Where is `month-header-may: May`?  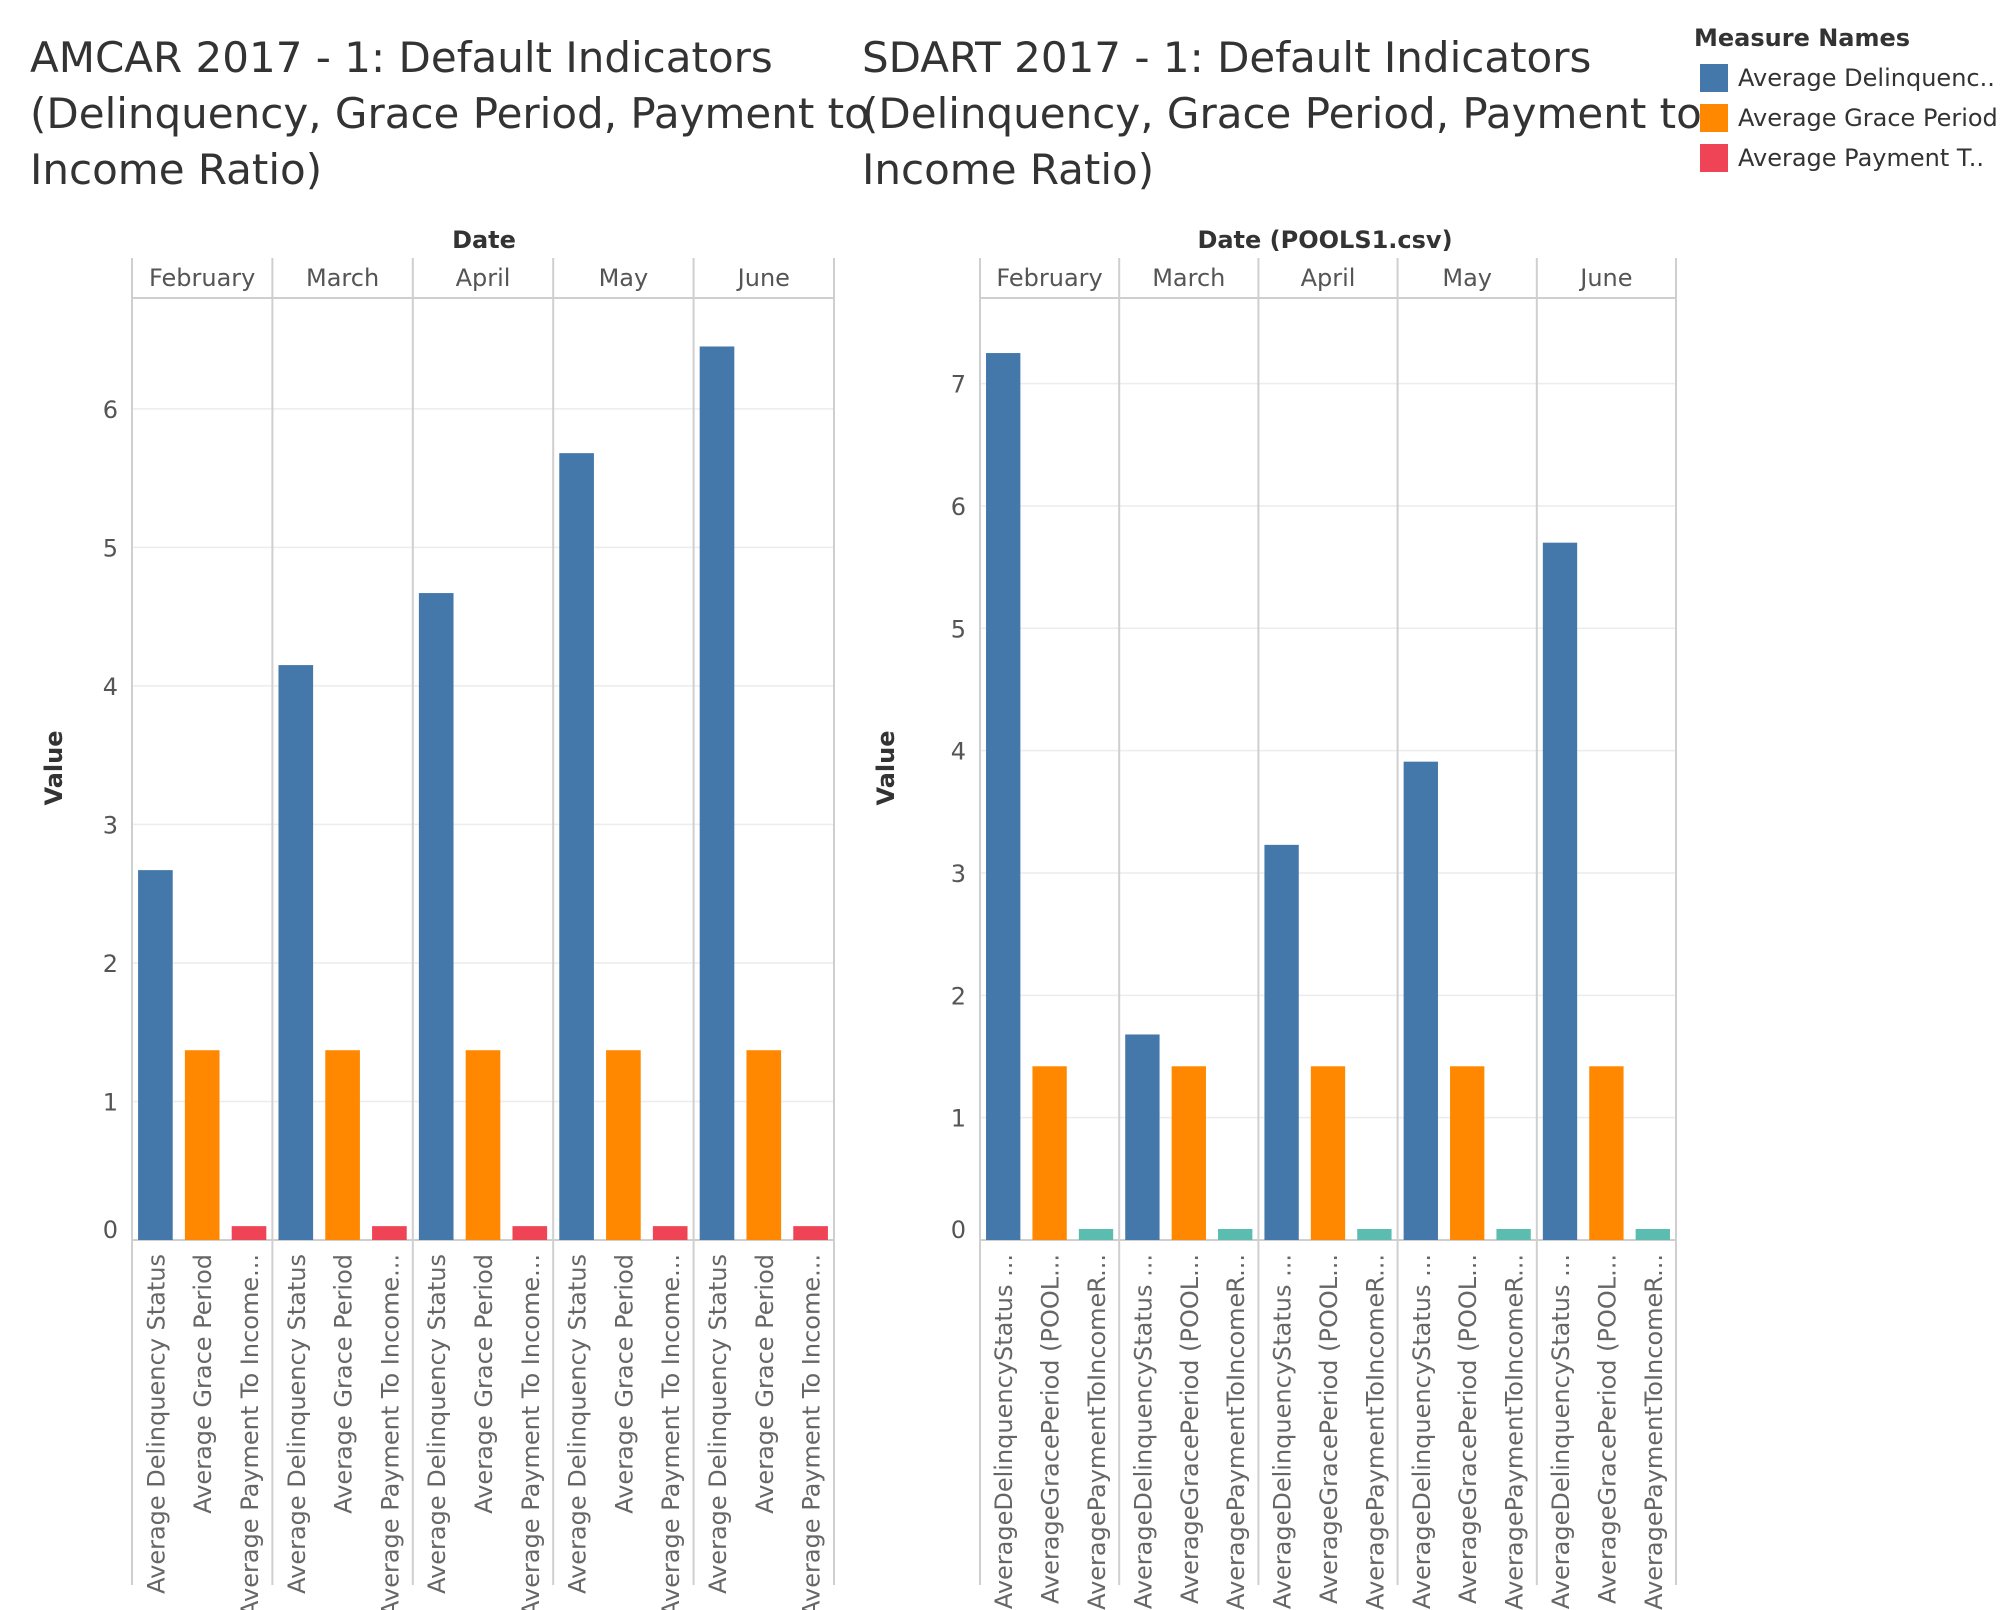 month-header-may: May is located at coordinates (624, 278).